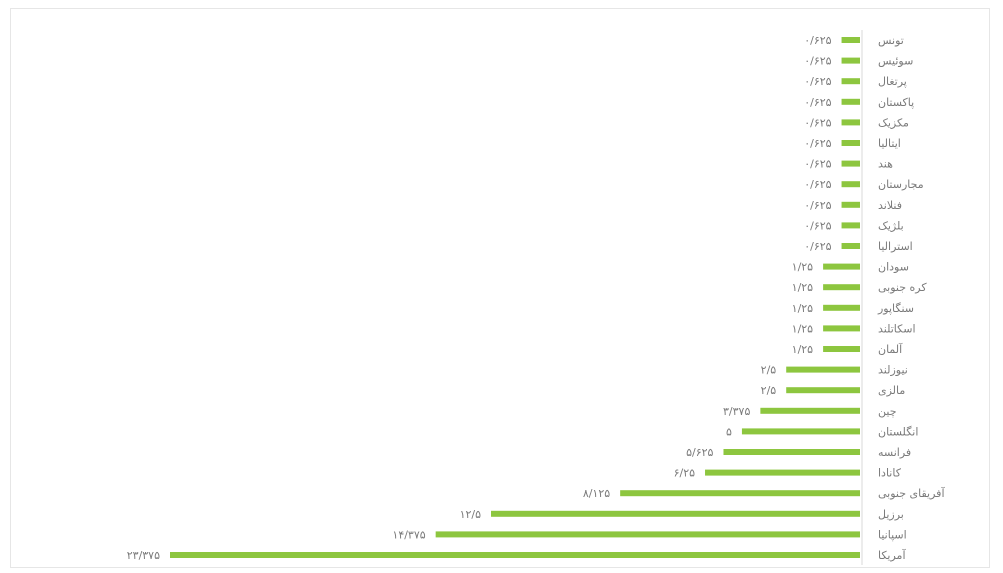 This screenshot has width=1003, height=573. I want to click on category-label: ایتالیا, so click(889, 143).